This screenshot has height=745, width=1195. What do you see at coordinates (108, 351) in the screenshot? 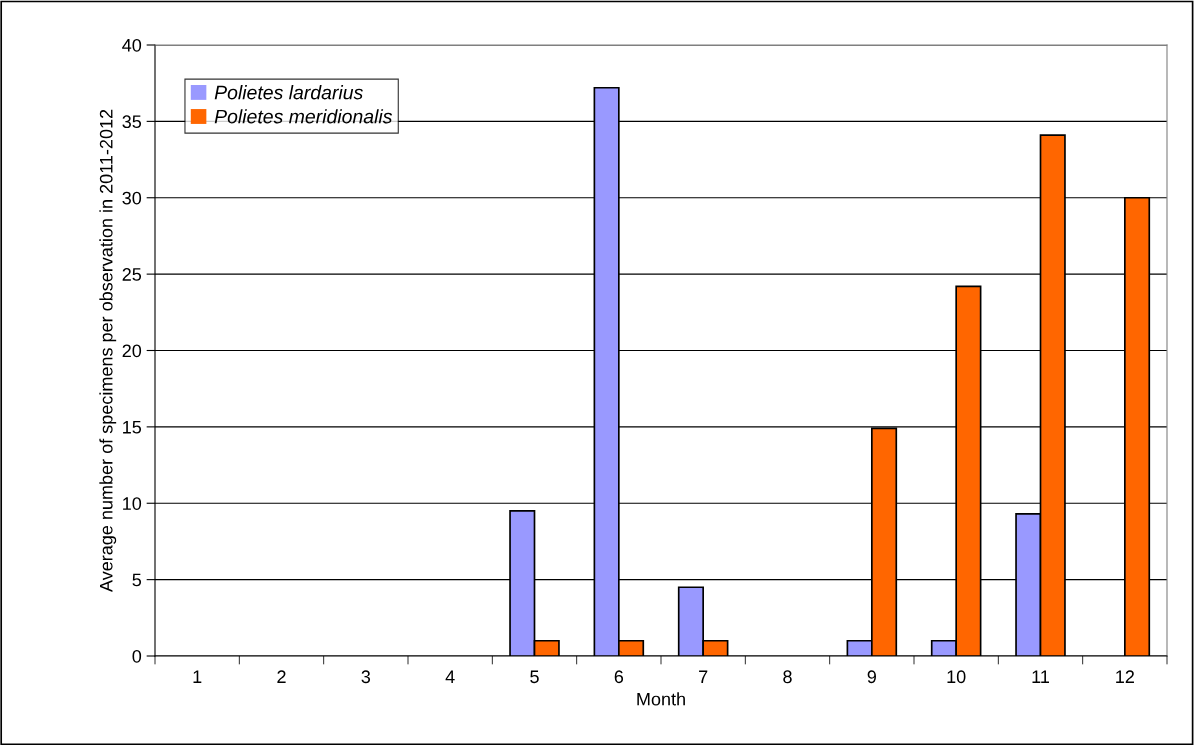
I see `y-axis-title: Average number of specimens per observation in 2011-2012` at bounding box center [108, 351].